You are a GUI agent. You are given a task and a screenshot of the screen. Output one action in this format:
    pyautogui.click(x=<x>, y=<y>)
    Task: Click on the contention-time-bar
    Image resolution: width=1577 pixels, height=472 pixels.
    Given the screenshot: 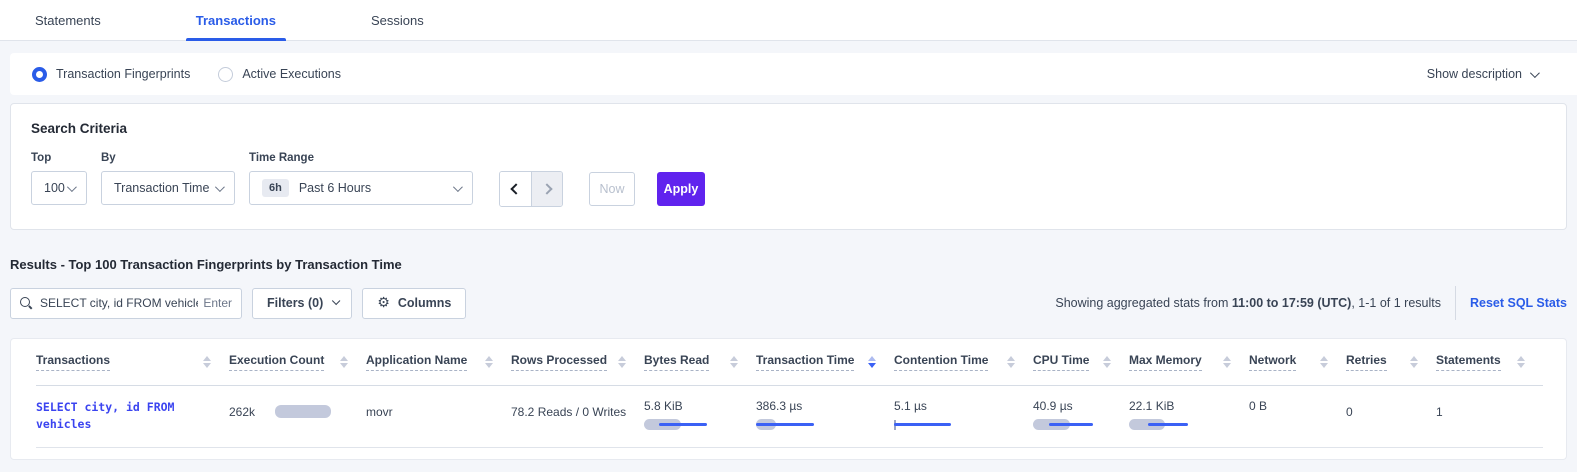 What is the action you would take?
    pyautogui.click(x=944, y=425)
    